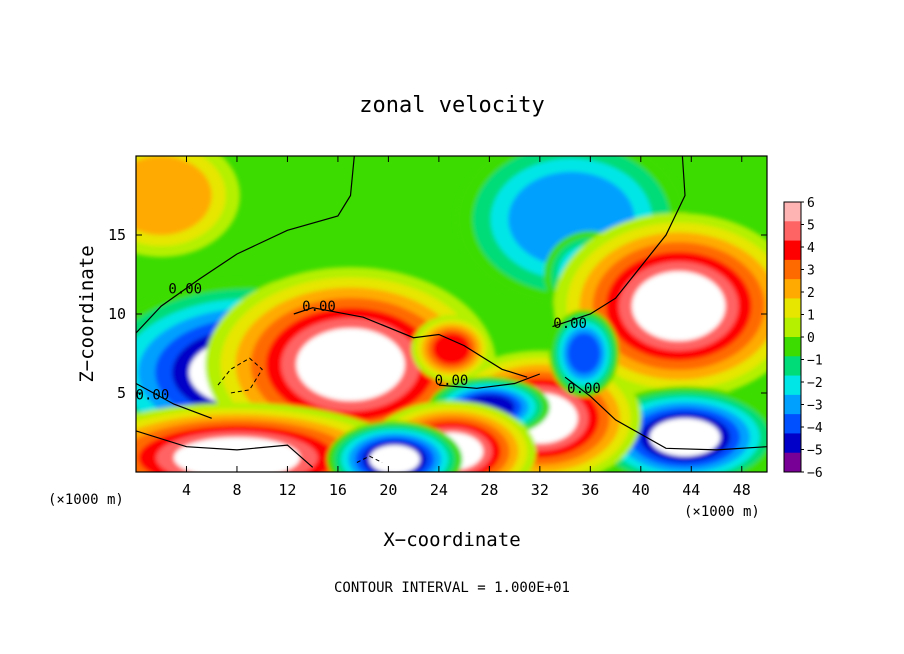  Describe the element at coordinates (87, 313) in the screenshot. I see `y-axis-label: Z−coordinate` at that location.